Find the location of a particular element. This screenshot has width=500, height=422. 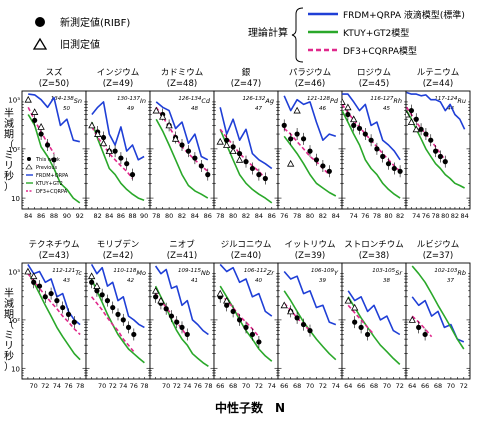

legend-brace is located at coordinates (297, 35).